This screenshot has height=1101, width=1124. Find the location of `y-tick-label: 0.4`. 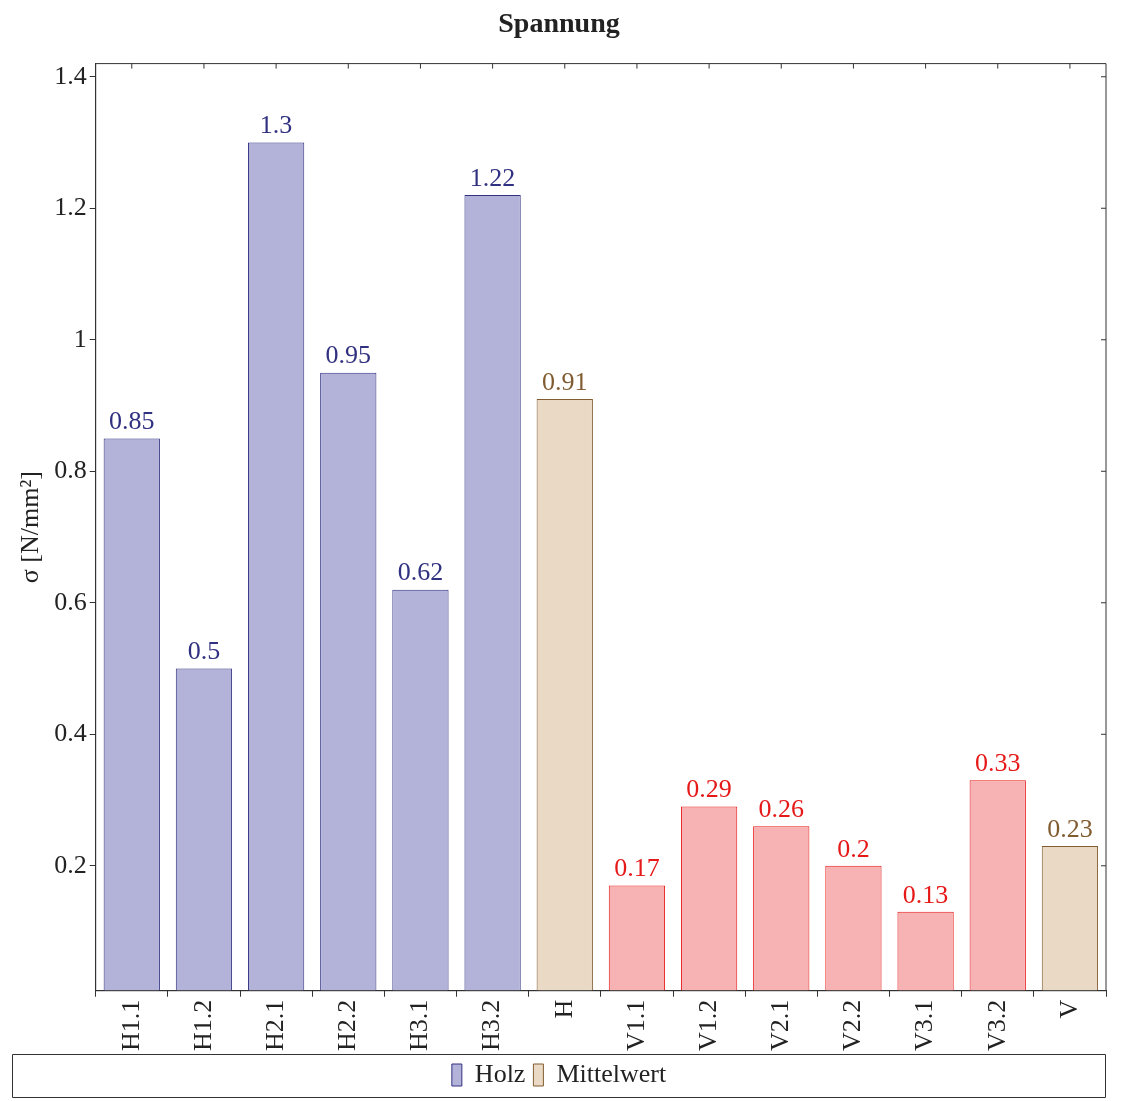

y-tick-label: 0.4 is located at coordinates (70, 733).